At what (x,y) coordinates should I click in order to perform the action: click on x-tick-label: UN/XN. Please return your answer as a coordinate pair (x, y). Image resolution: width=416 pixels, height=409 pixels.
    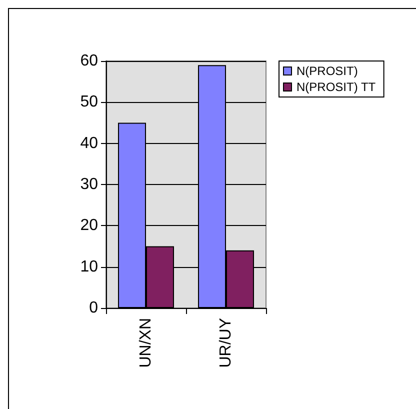
    Looking at the image, I should click on (146, 343).